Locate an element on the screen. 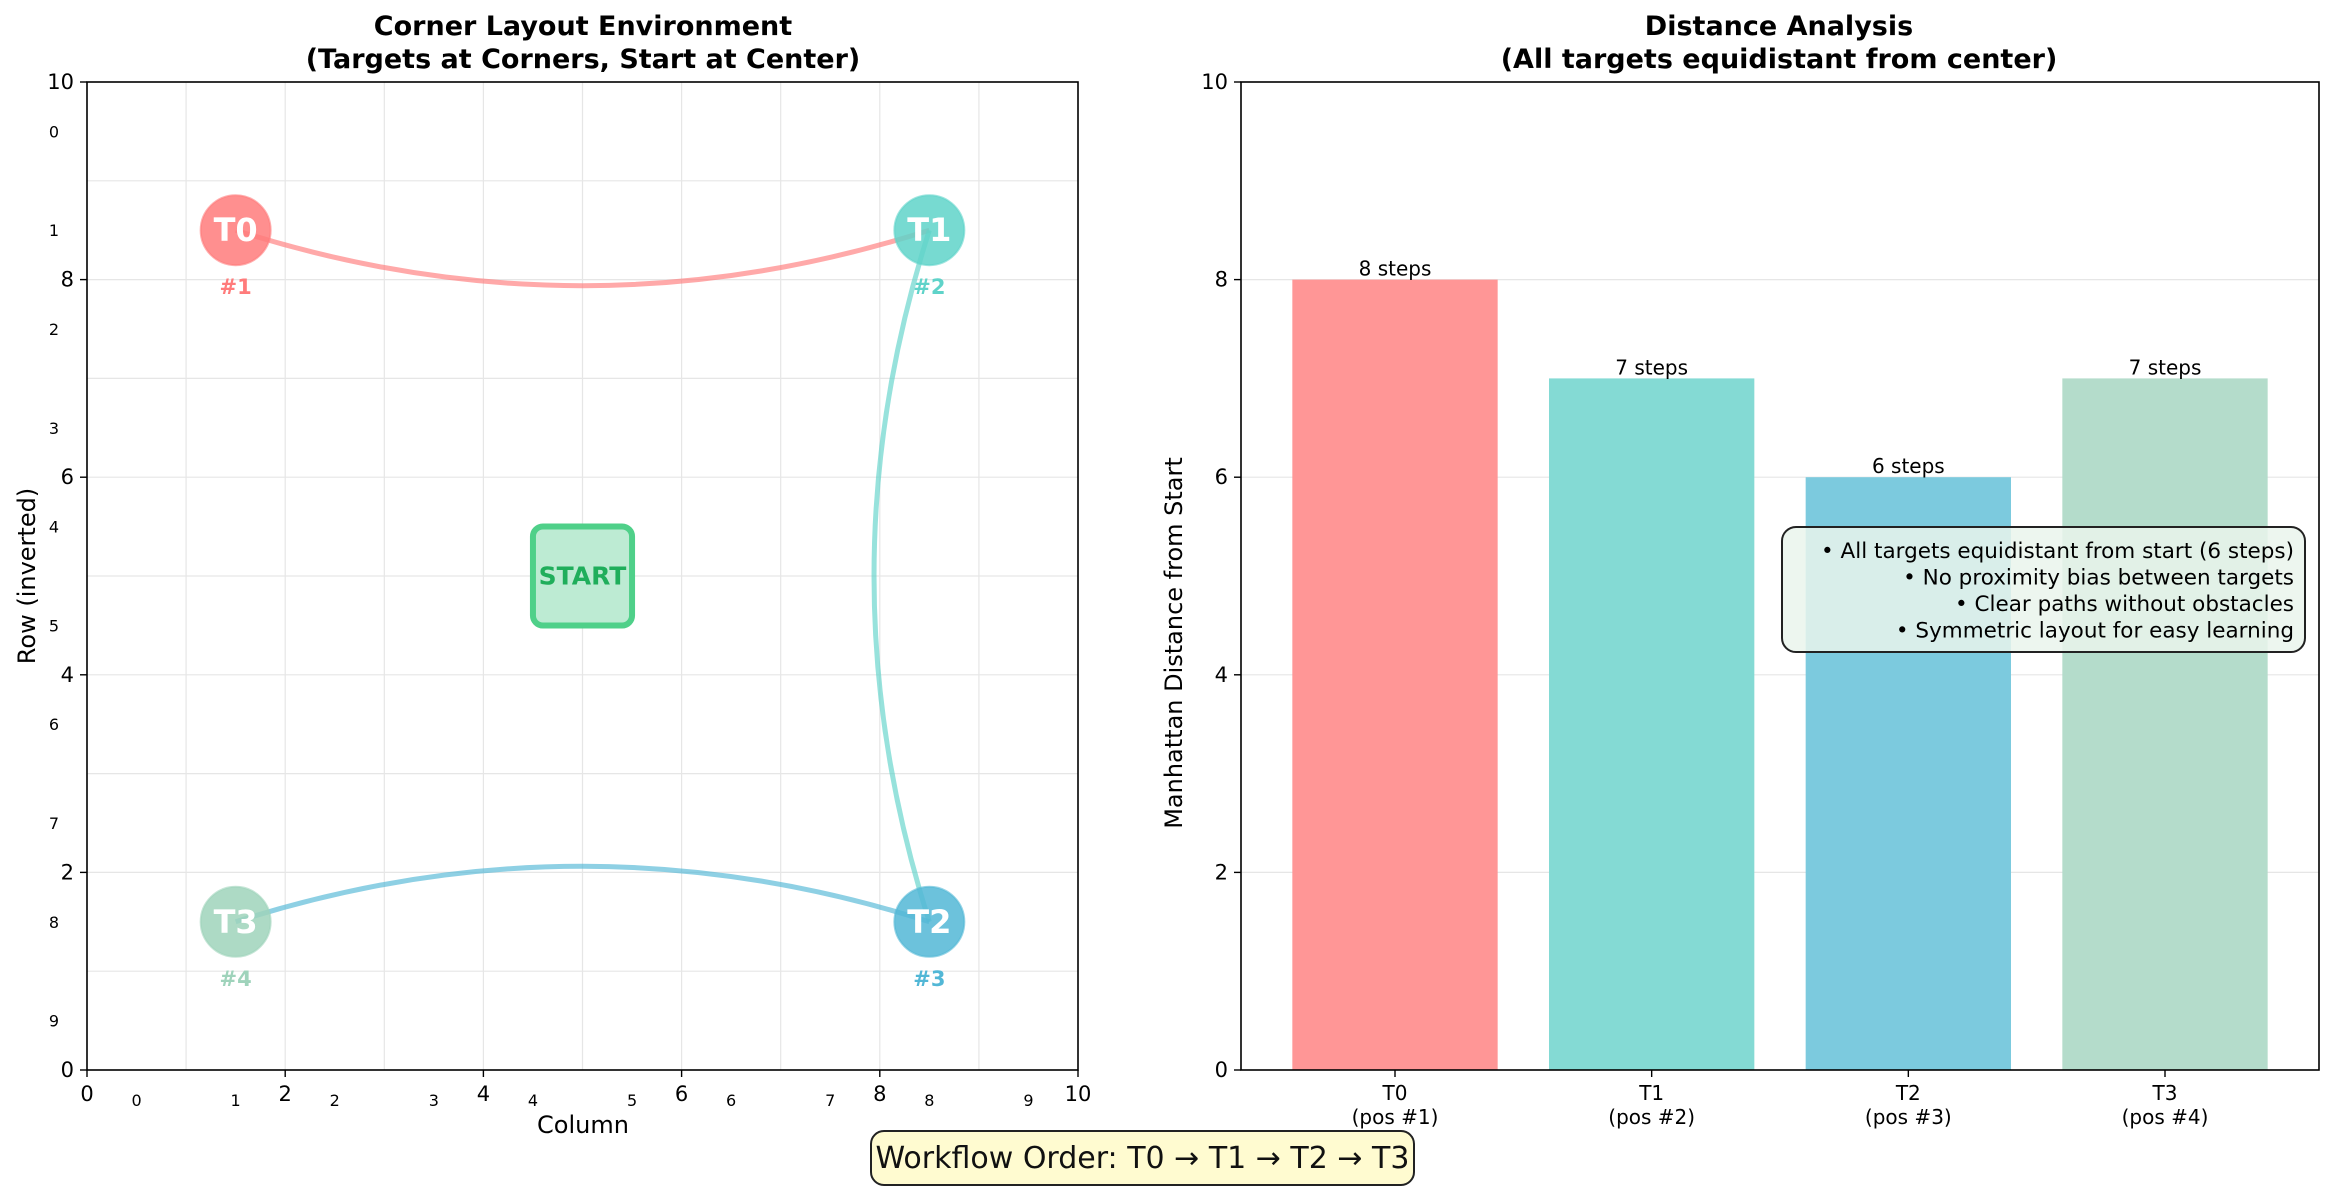 The image size is (2335, 1188). left-chart-title: Corner Layout Environment is located at coordinates (583, 26).